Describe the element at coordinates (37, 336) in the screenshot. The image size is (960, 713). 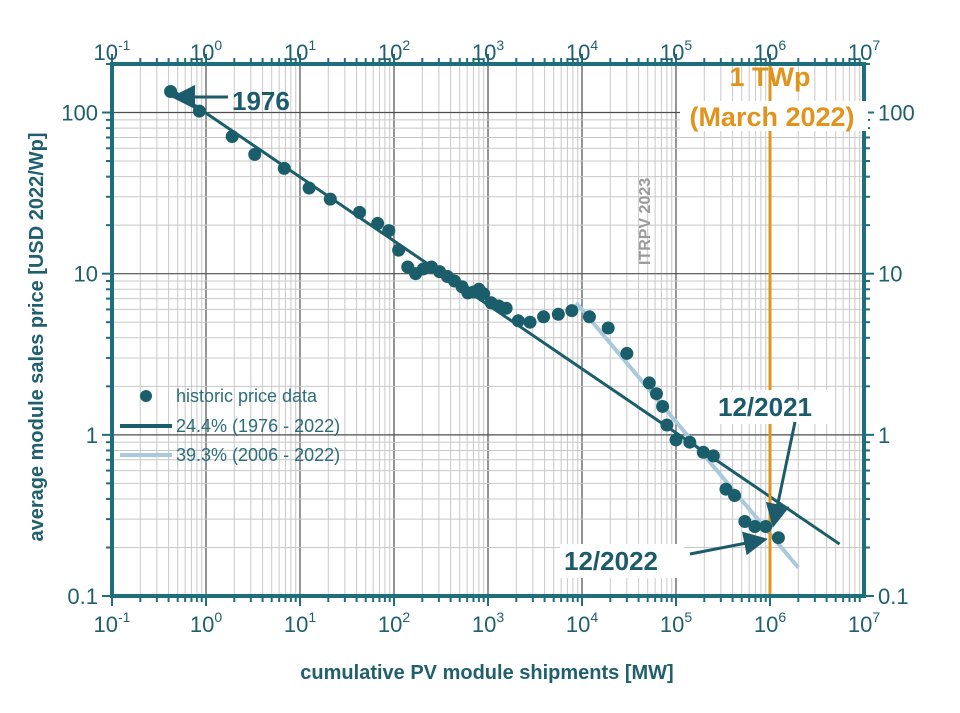
I see `y-axis-title: average module sales price [USD 2022/Wp]` at that location.